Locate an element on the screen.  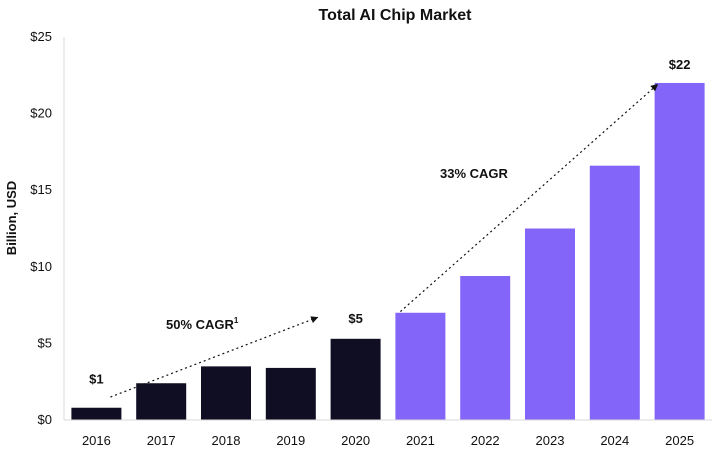
bar-2025 is located at coordinates (679, 251).